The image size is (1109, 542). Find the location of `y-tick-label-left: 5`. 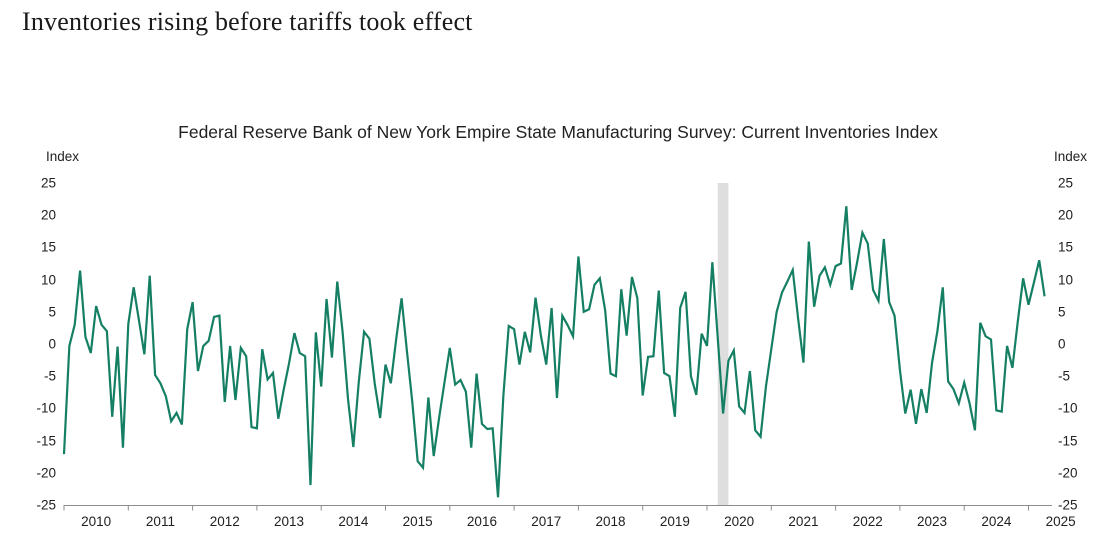

y-tick-label-left: 5 is located at coordinates (52, 312).